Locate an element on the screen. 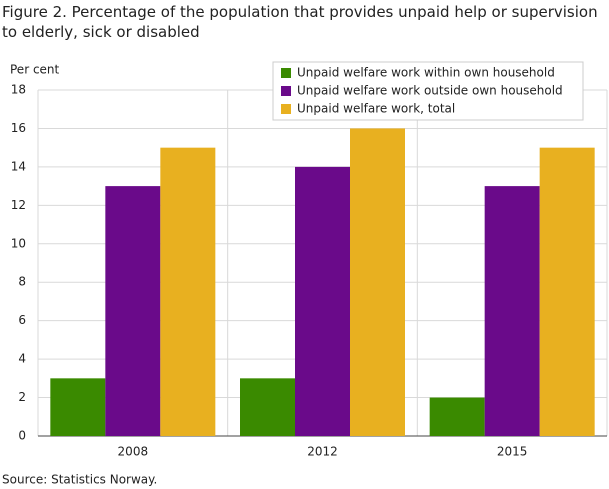  source-note: Source: Statistics Norway. is located at coordinates (79, 480).